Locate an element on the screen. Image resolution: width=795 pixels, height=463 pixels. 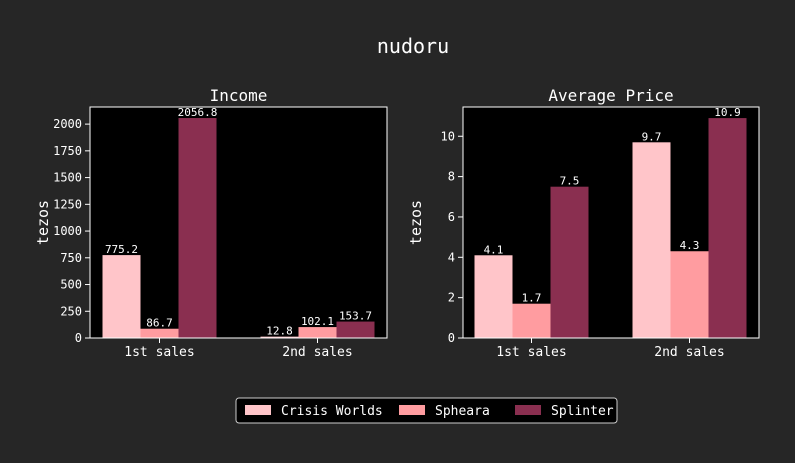
legend-label: Crisis Worlds is located at coordinates (332, 411).